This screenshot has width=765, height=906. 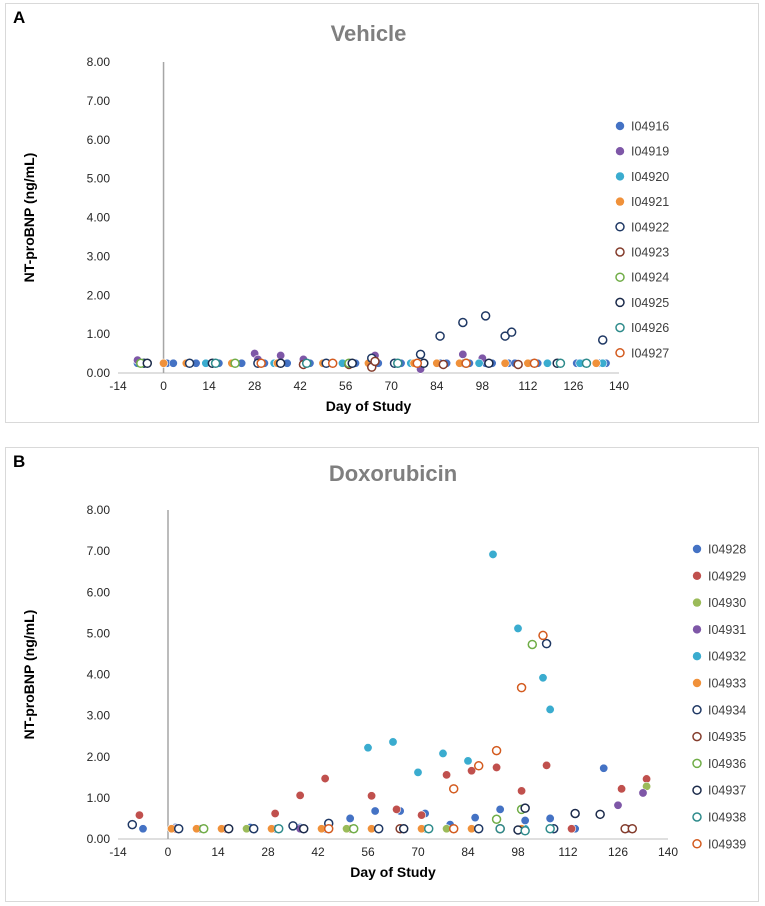 What do you see at coordinates (650, 127) in the screenshot?
I see `legend-label: I04916` at bounding box center [650, 127].